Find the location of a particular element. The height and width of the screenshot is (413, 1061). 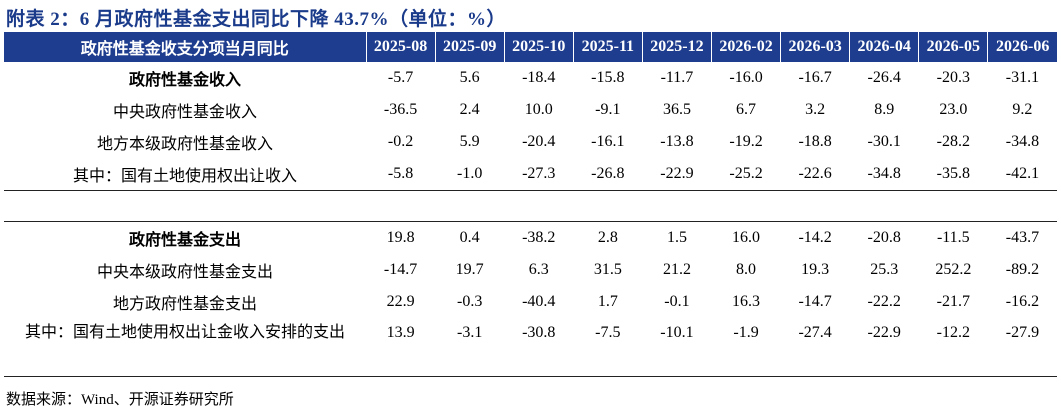

row-label: 其中：国有土地使用权出让金收入安排的支出 is located at coordinates (185, 347).